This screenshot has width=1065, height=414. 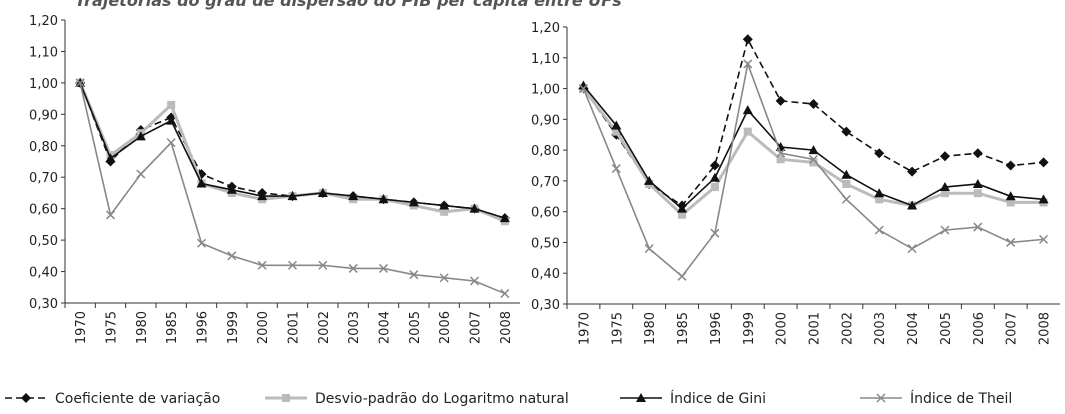 What do you see at coordinates (650, 328) in the screenshot?
I see `x-tick-label: 1980` at bounding box center [650, 328].